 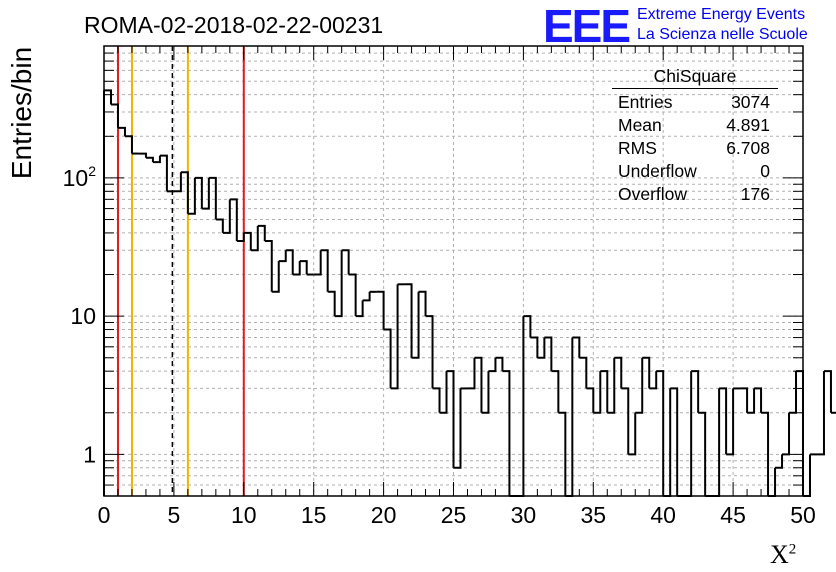 What do you see at coordinates (653, 194) in the screenshot?
I see `stats-label: Overflow` at bounding box center [653, 194].